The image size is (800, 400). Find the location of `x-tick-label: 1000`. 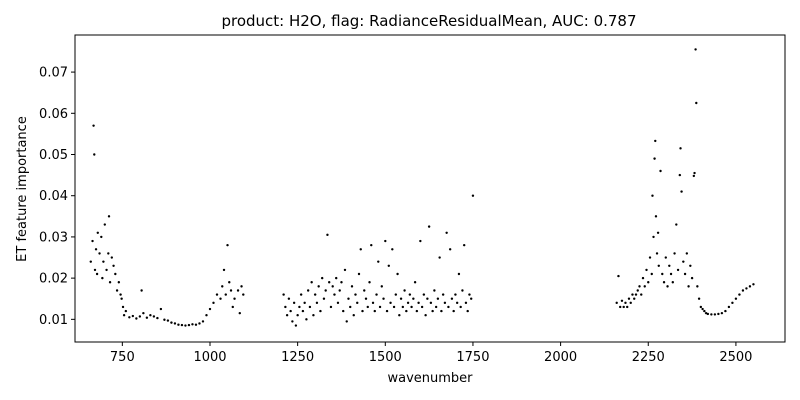

x-tick-label: 1000 is located at coordinates (209, 357).